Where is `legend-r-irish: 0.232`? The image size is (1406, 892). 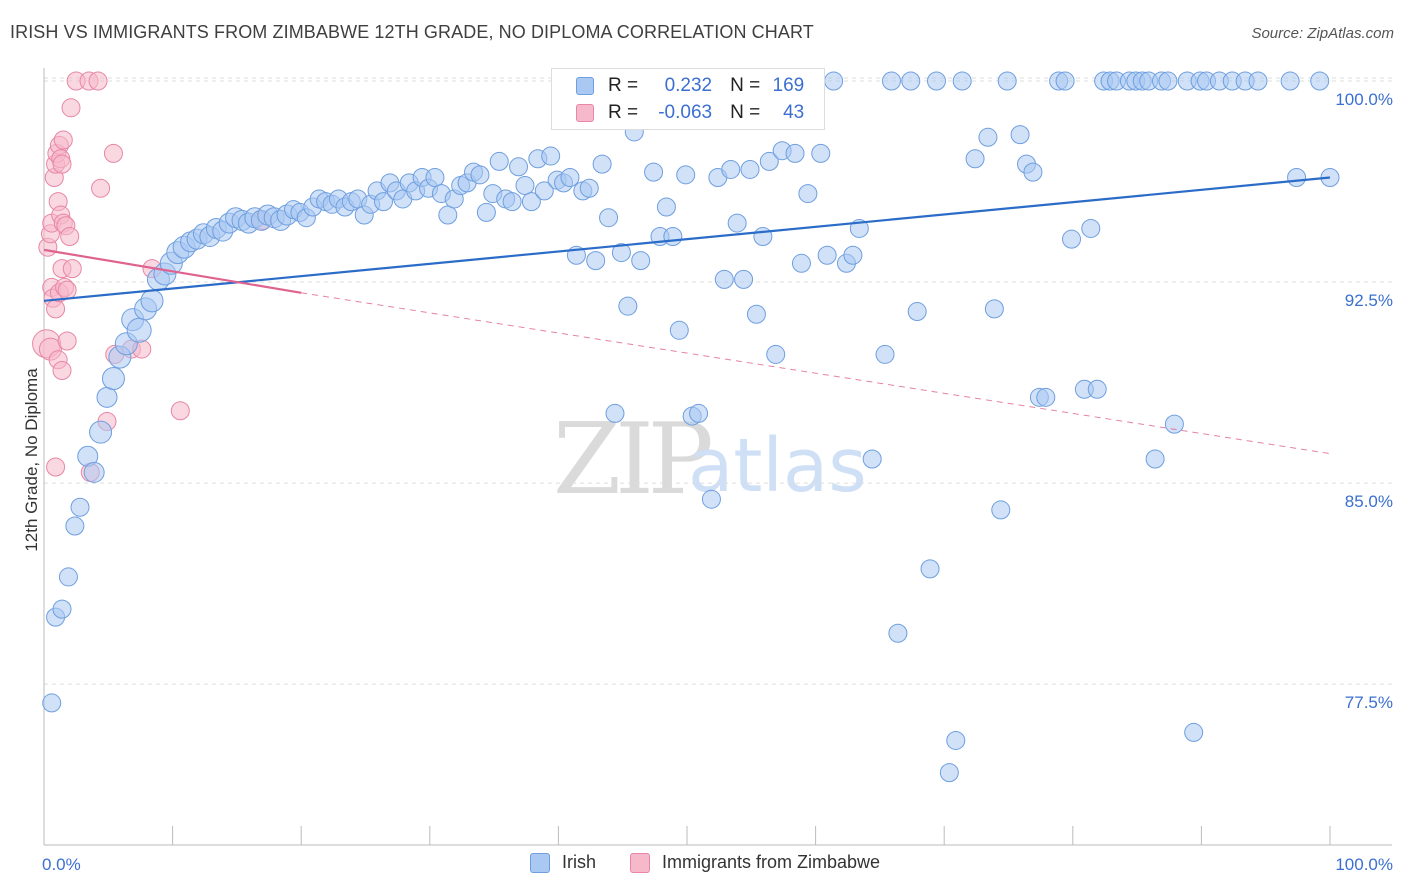 legend-r-irish: 0.232 is located at coordinates (688, 85).